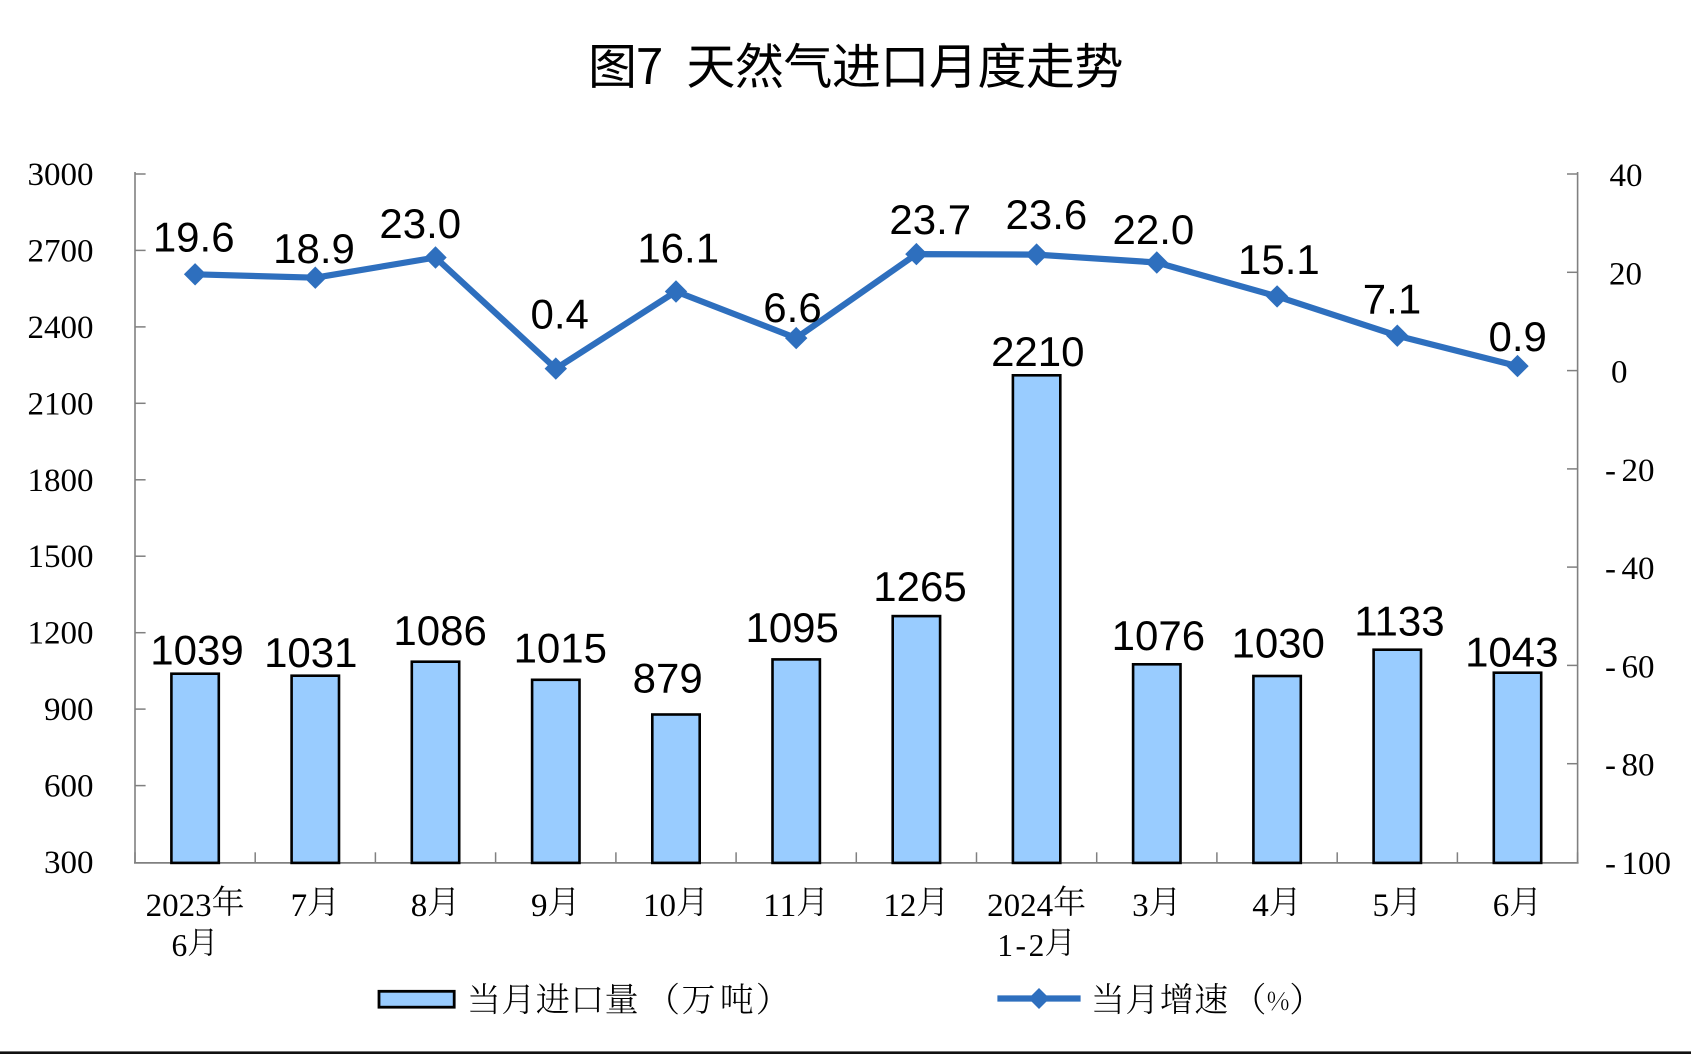 The height and width of the screenshot is (1055, 1691). What do you see at coordinates (299, 906) in the screenshot?
I see `svg-text: 7` at bounding box center [299, 906].